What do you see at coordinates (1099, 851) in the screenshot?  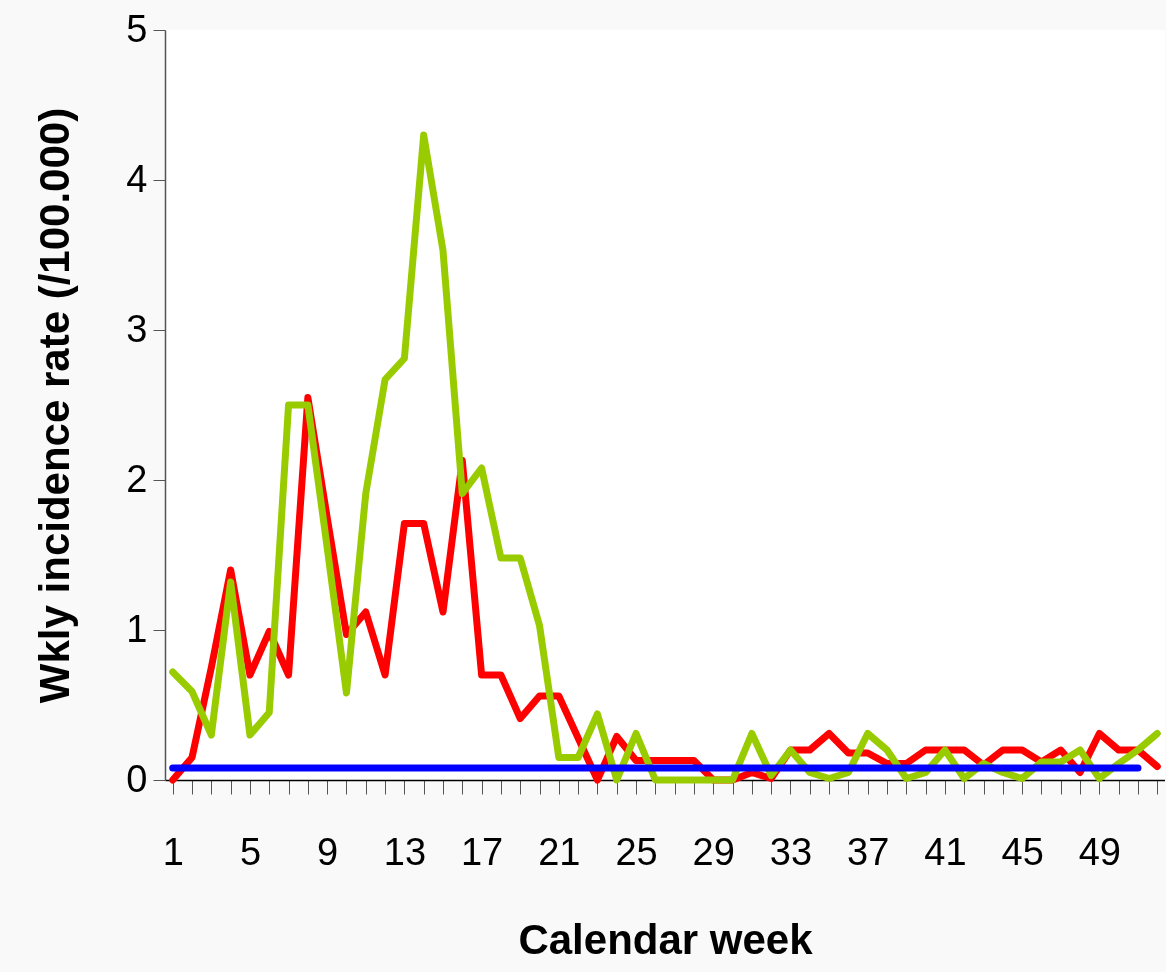 I see `x-tick-label: 49` at bounding box center [1099, 851].